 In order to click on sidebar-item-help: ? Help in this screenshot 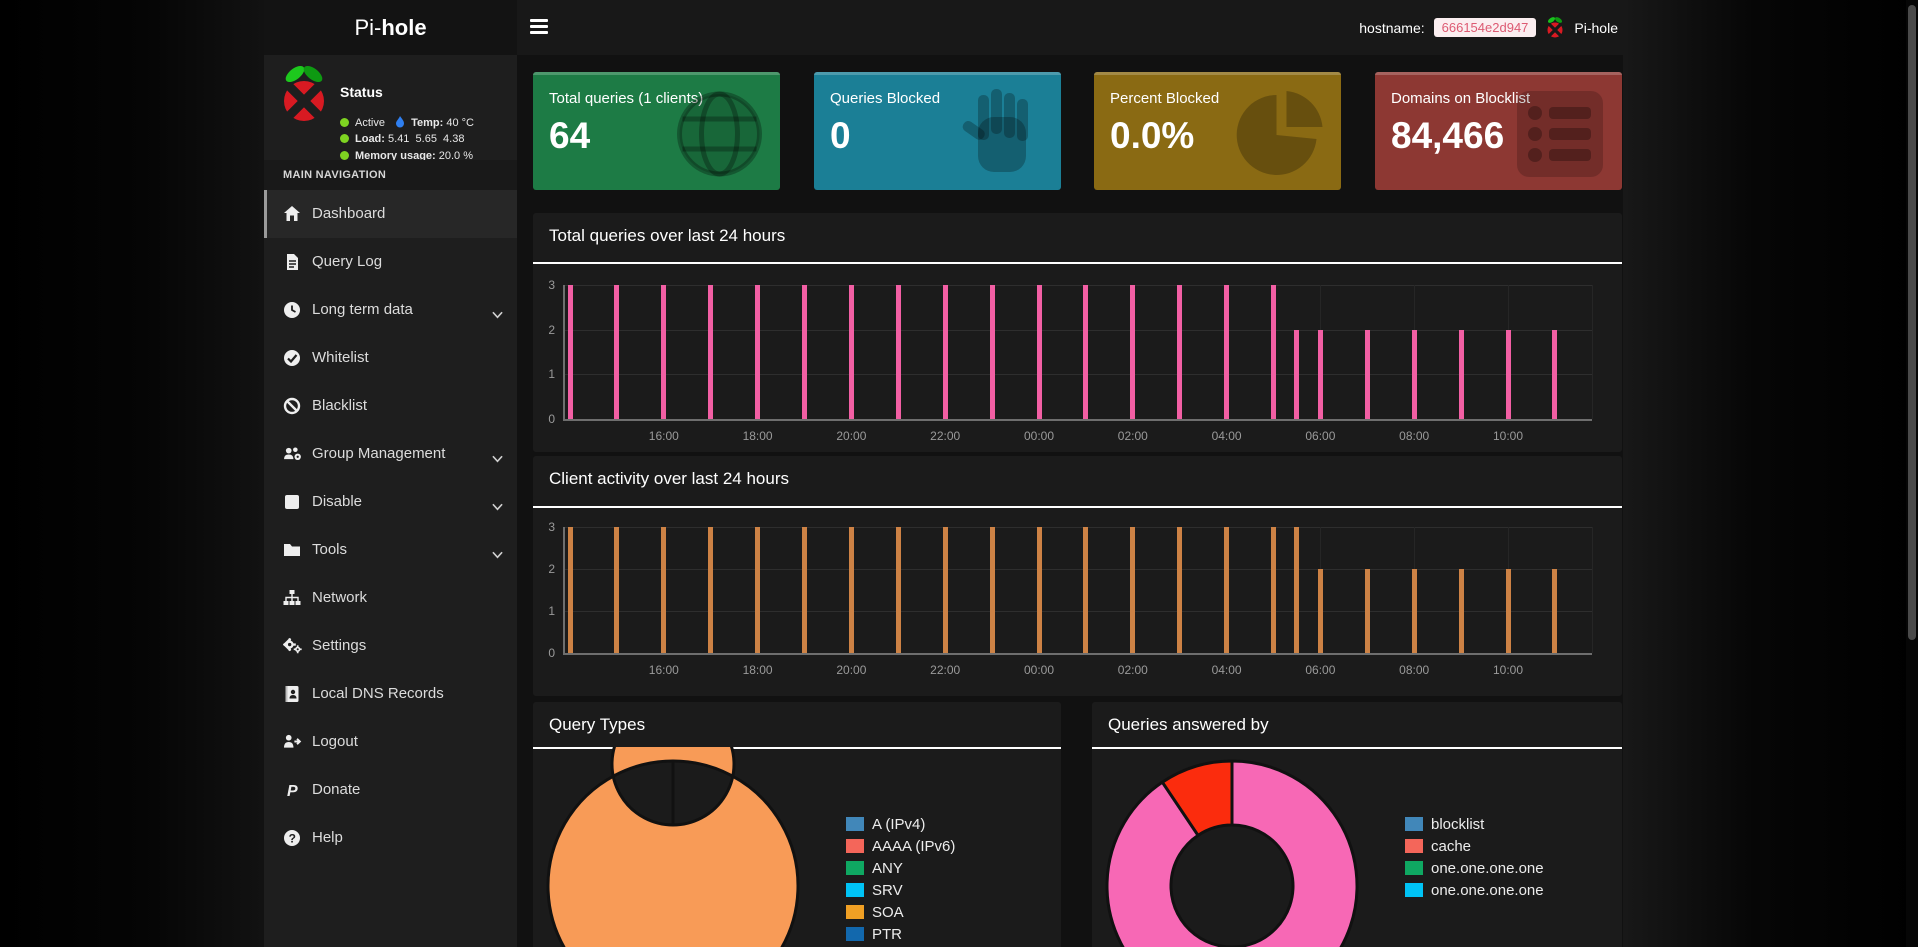, I will do `click(390, 838)`.